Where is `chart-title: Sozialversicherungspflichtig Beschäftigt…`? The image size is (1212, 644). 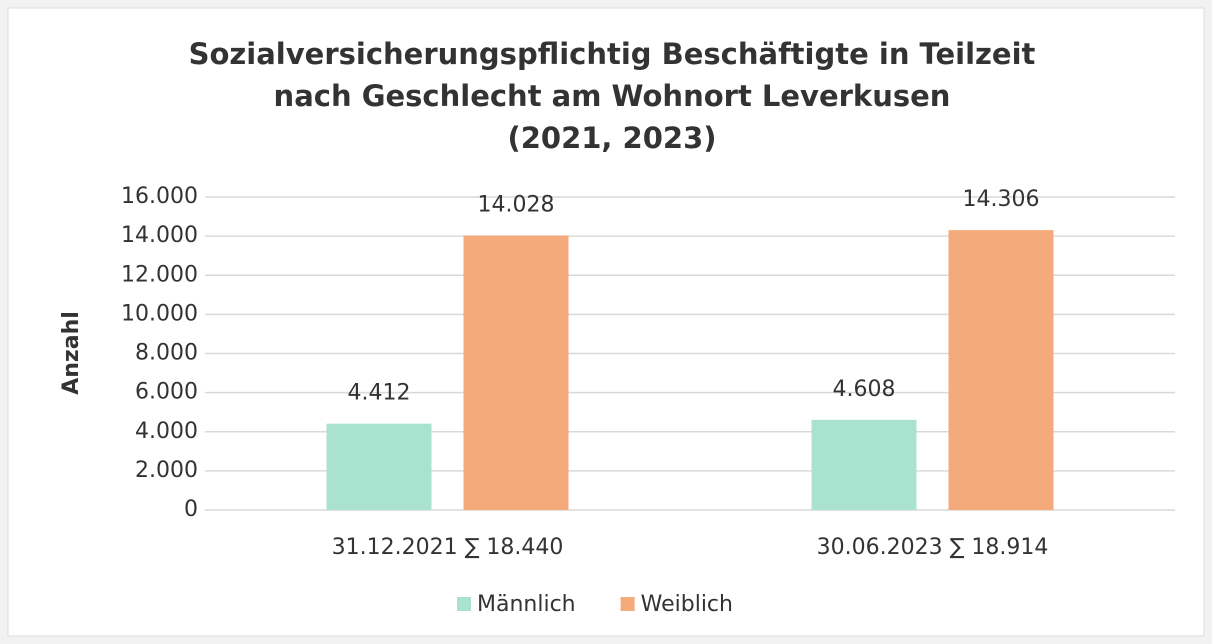 chart-title: Sozialversicherungspflichtig Beschäftigt… is located at coordinates (612, 54).